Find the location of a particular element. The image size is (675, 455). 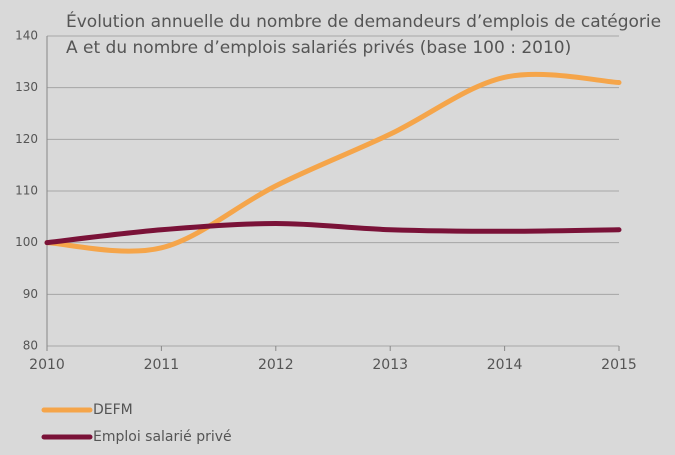

y-tick-label: 140 is located at coordinates (26, 36).